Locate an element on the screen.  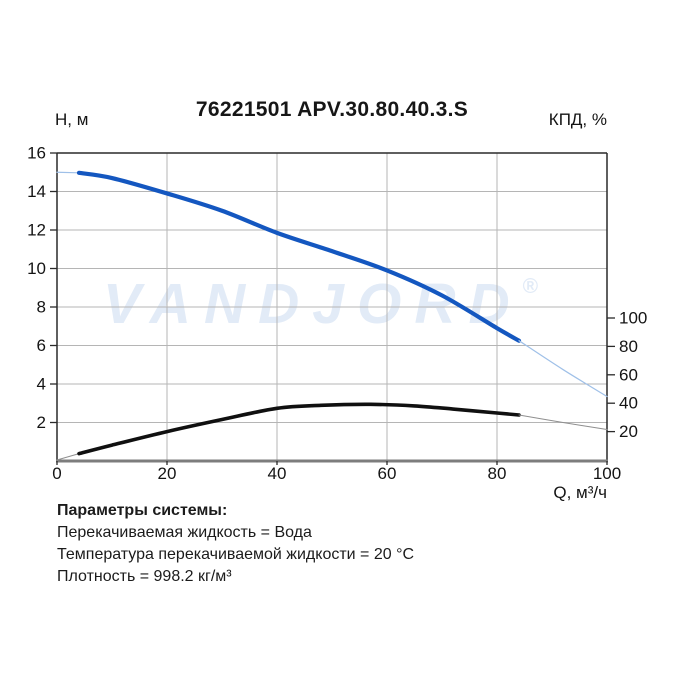
left-tick-label: 12 is located at coordinates (36, 230).